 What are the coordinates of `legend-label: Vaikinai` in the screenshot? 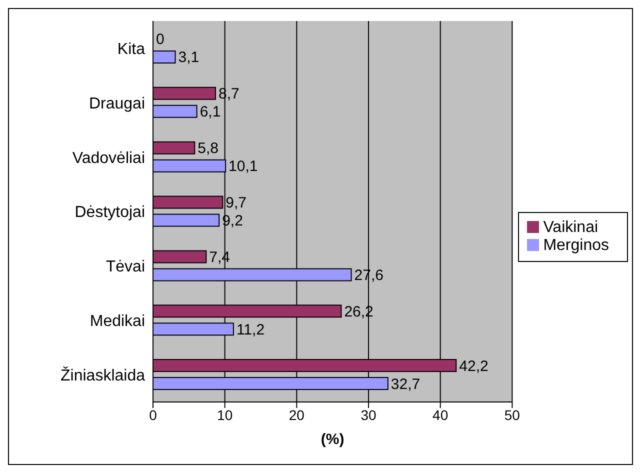 It's located at (570, 227).